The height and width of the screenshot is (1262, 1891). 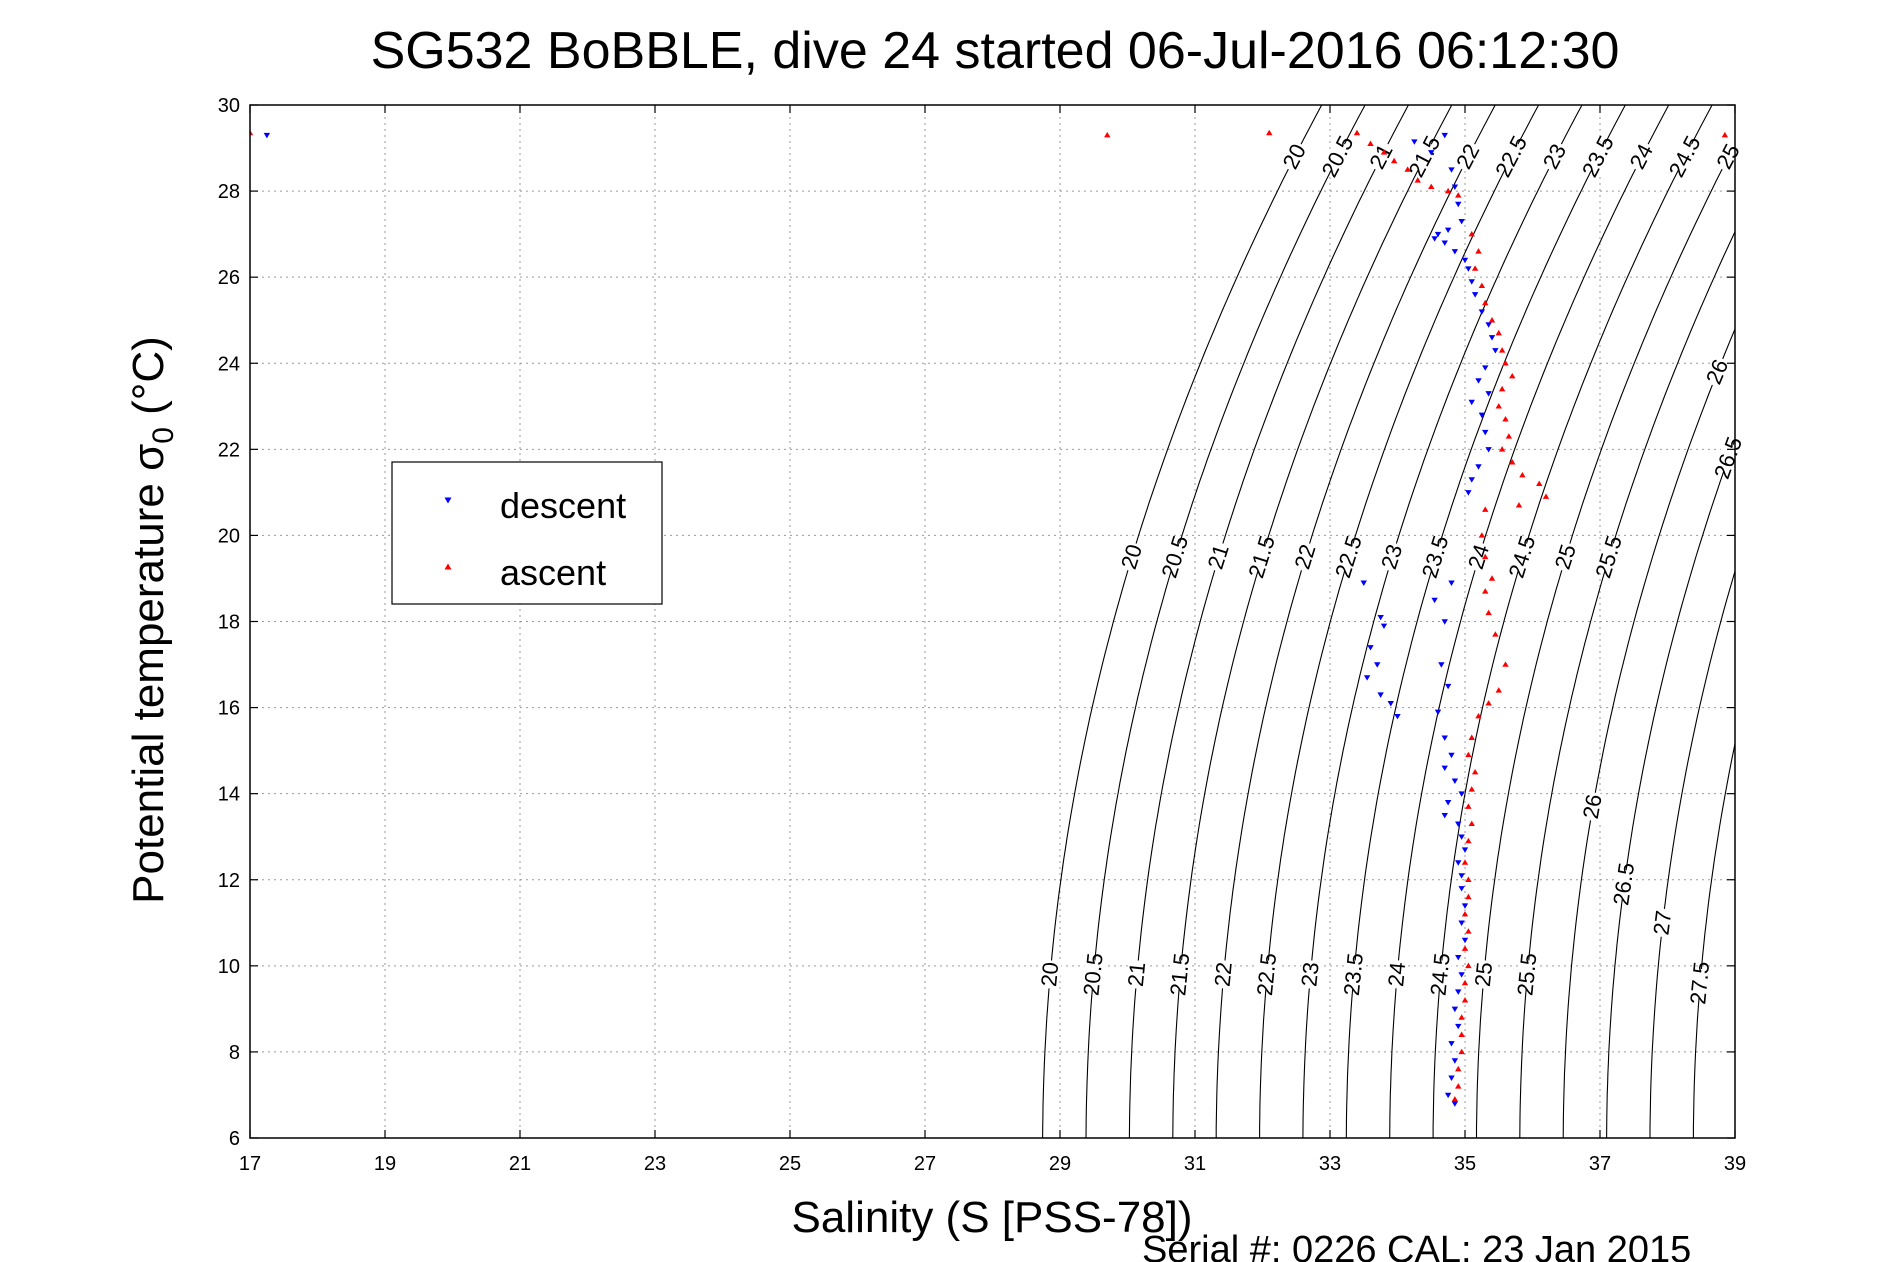 What do you see at coordinates (229, 536) in the screenshot?
I see `y-tick-label: 20` at bounding box center [229, 536].